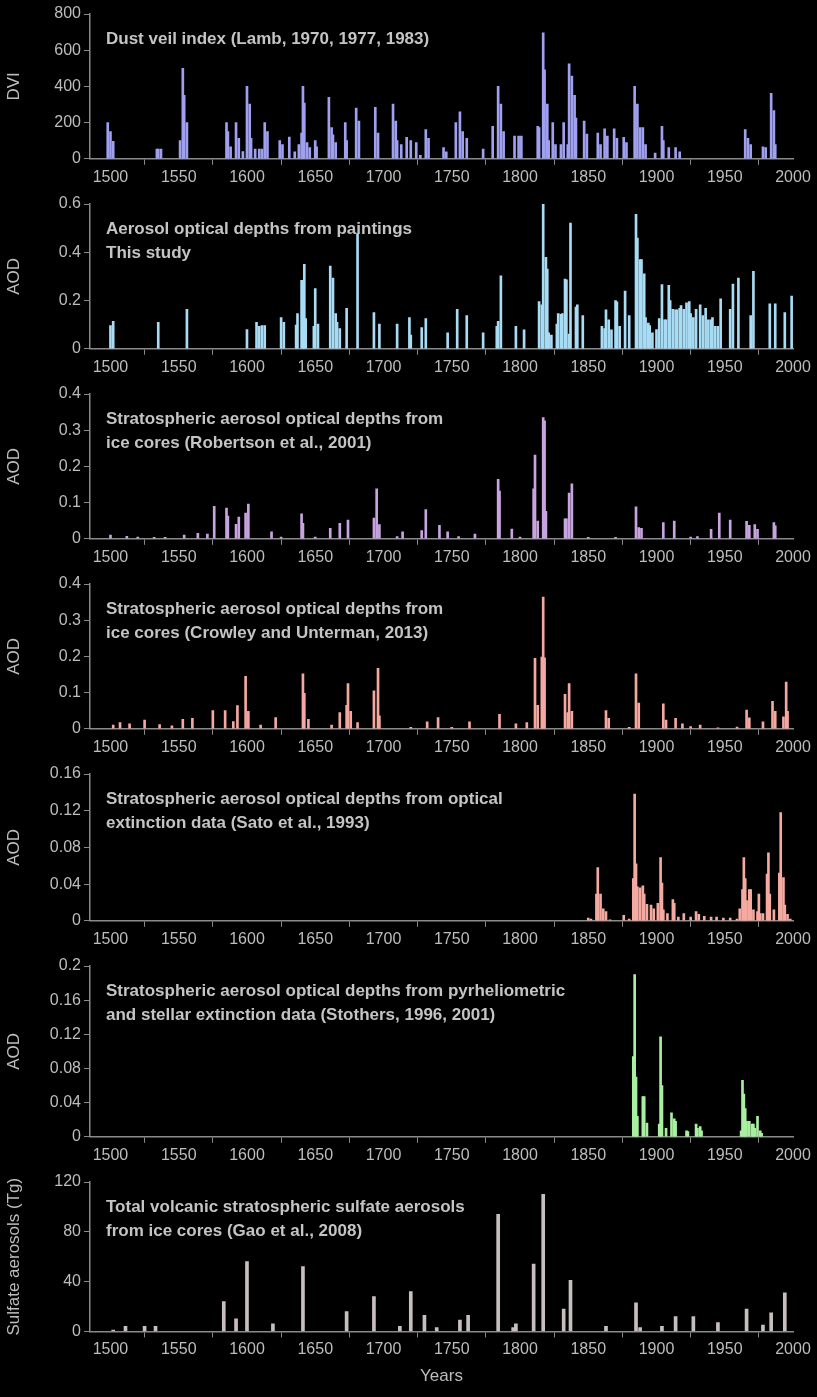  Describe the element at coordinates (70, 203) in the screenshot. I see `y-tick-label: 0.6` at that location.